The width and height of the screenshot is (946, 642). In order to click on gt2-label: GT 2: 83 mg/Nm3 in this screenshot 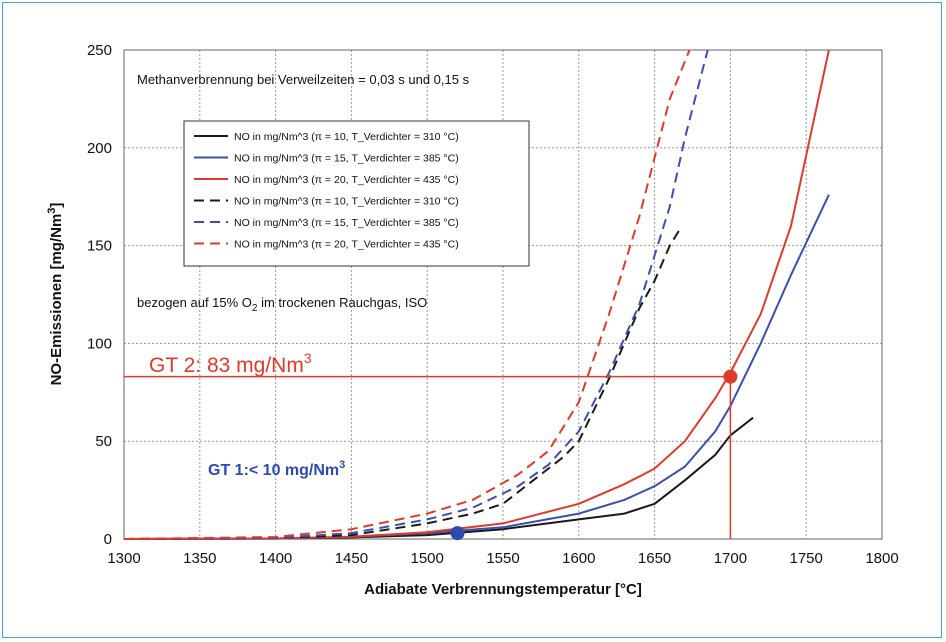, I will do `click(230, 363)`.